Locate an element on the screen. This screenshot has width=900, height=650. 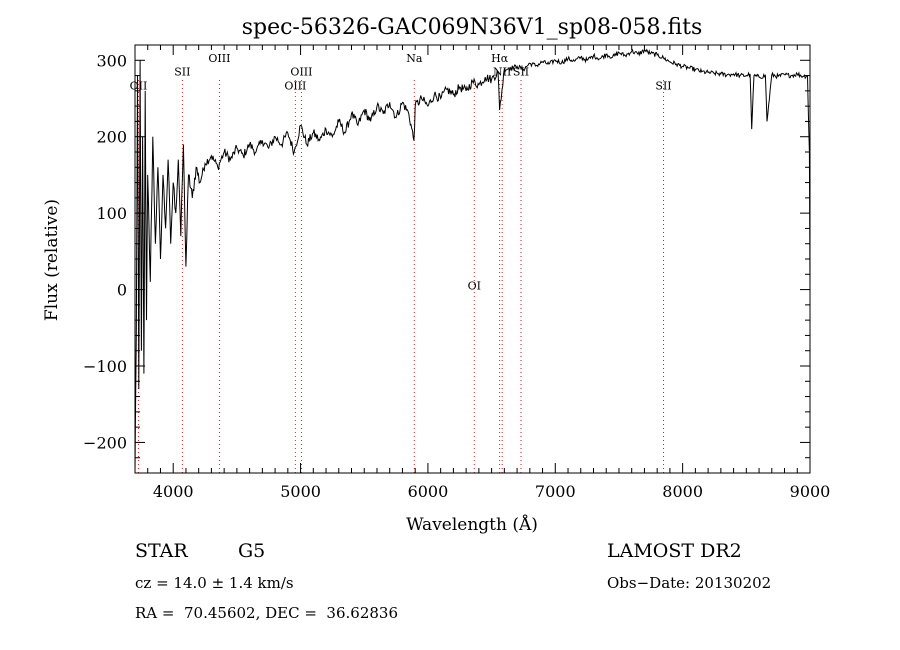
x-tick-label: 4000 is located at coordinates (173, 491).